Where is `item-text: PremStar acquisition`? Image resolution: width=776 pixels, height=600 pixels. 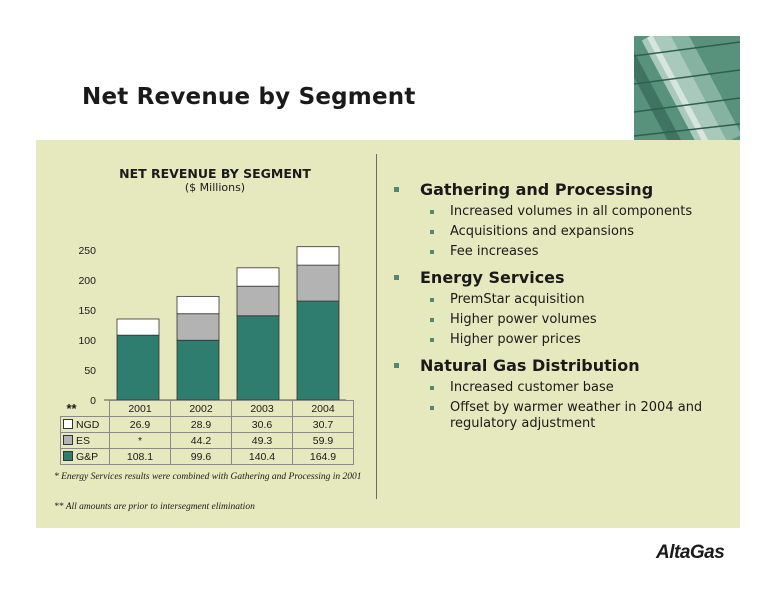
item-text: PremStar acquisition is located at coordinates (517, 299).